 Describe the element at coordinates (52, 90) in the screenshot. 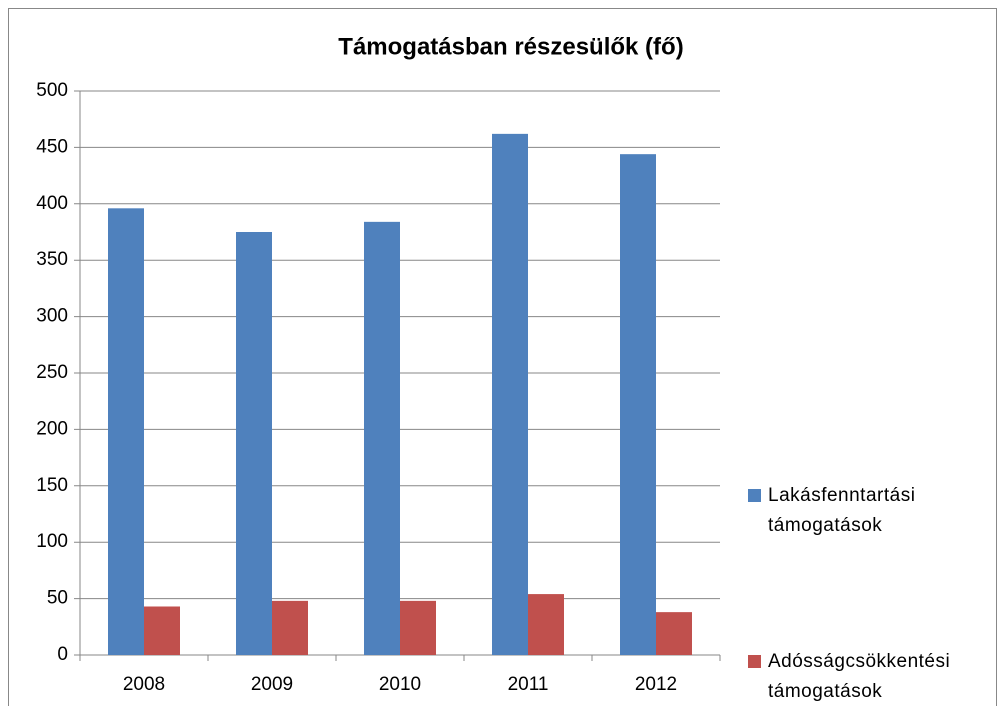

I see `y-tick-label: 500` at that location.